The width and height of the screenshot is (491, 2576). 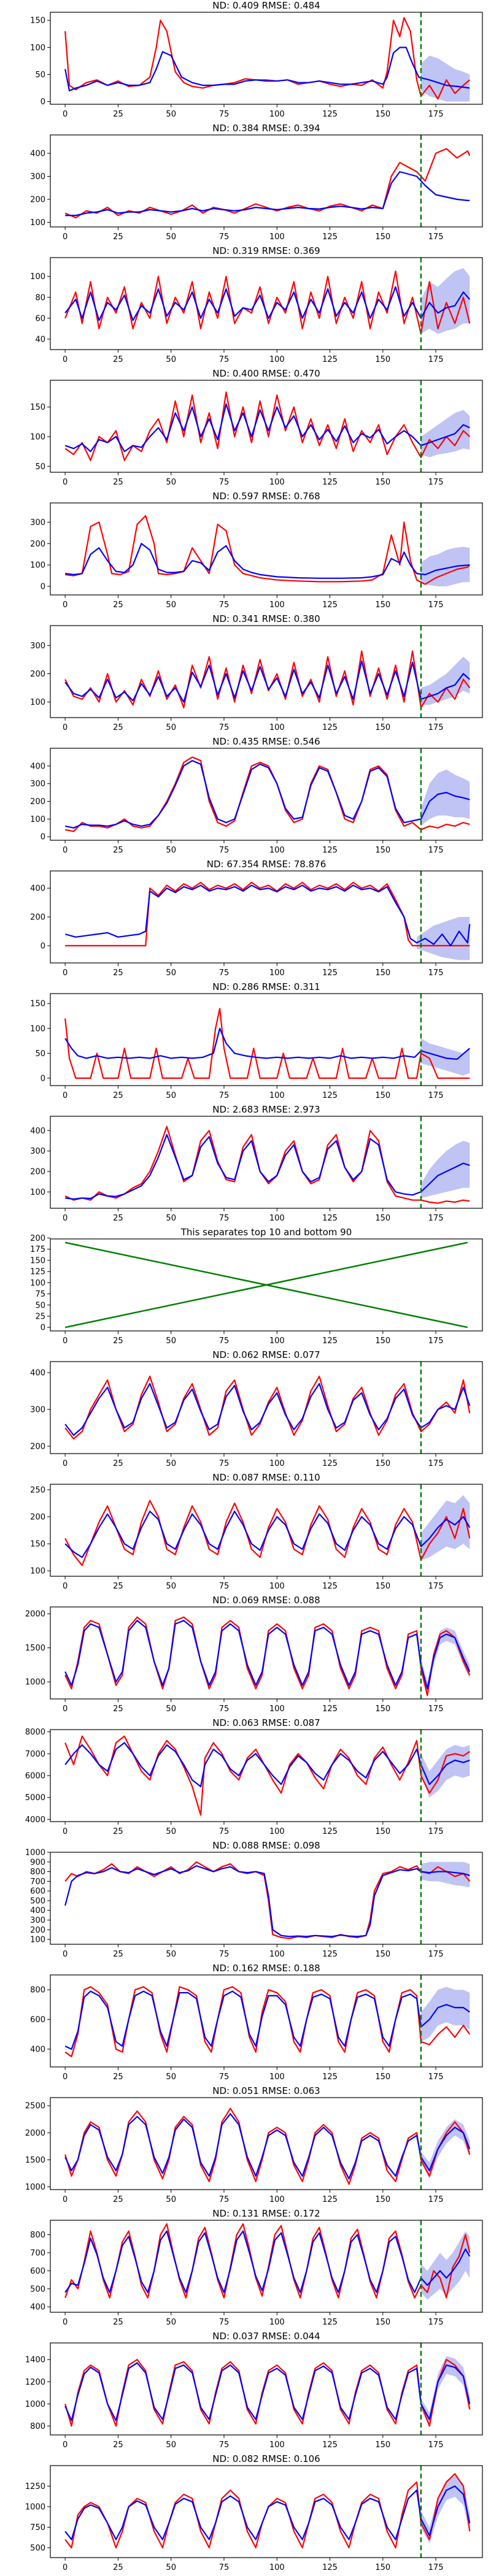 I want to click on y-tick-label: 80, so click(x=40, y=297).